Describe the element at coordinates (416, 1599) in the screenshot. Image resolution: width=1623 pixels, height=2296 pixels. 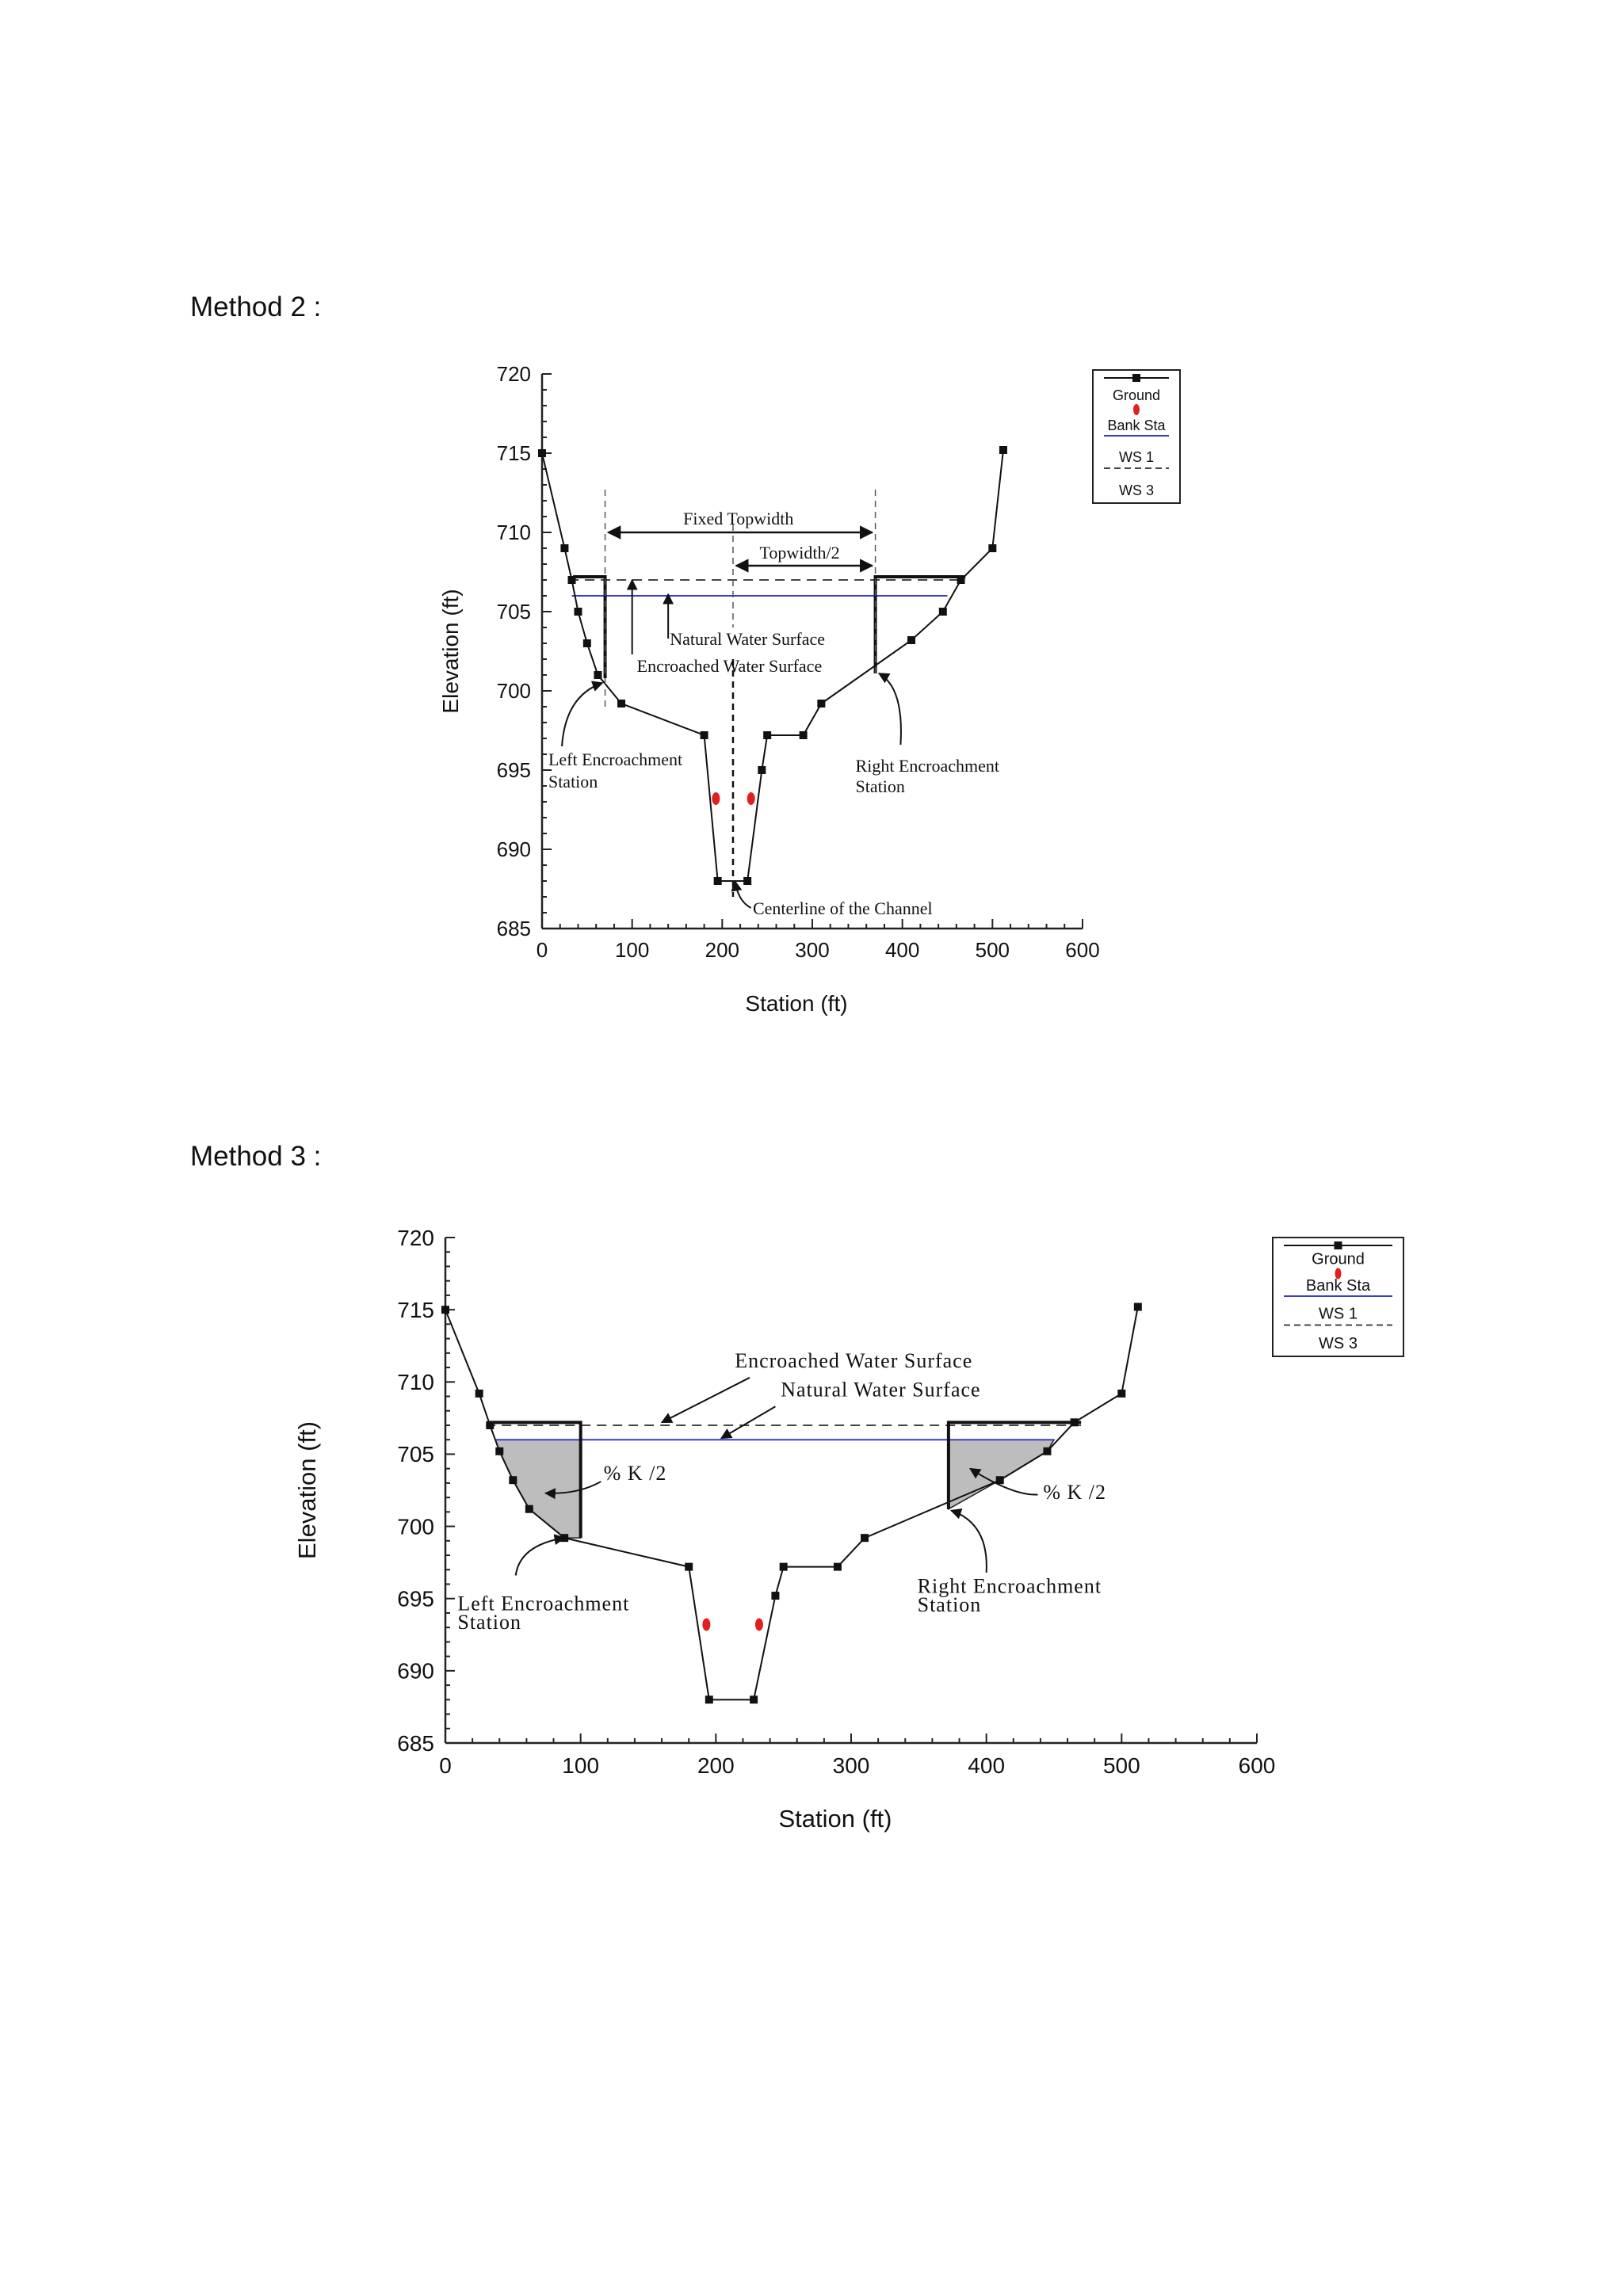
I see `y-tick-label: 695` at that location.